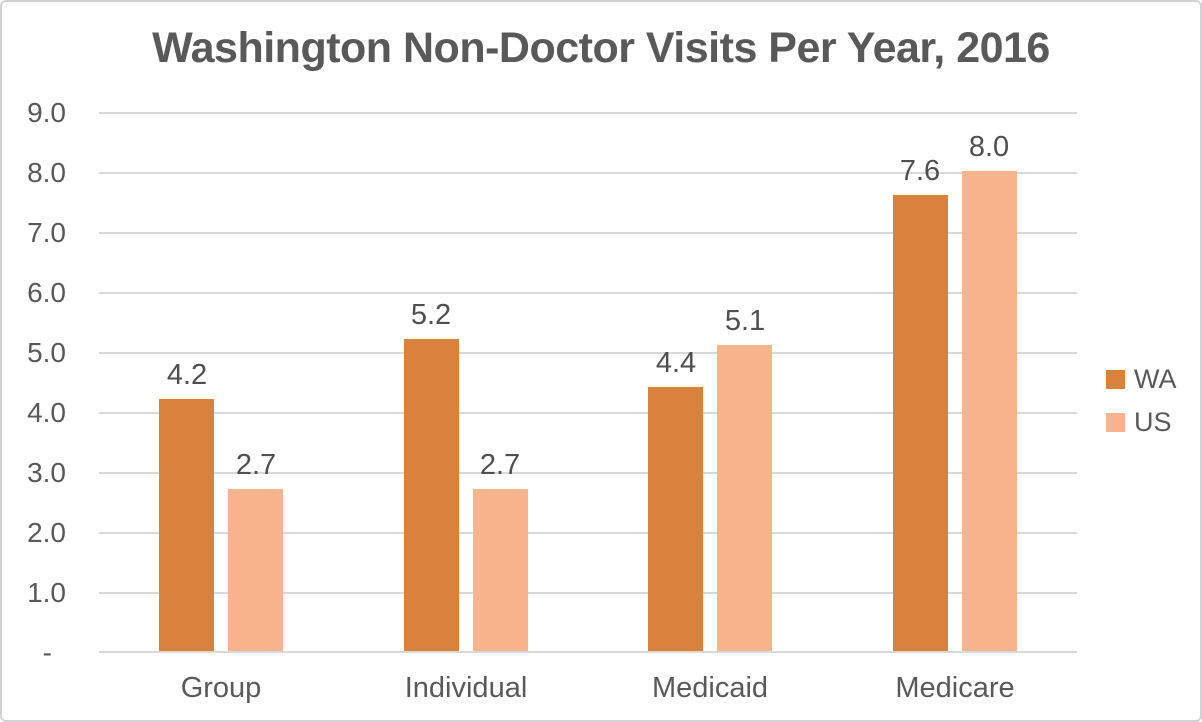  What do you see at coordinates (710, 688) in the screenshot?
I see `x-axis-category-label: Medicaid` at bounding box center [710, 688].